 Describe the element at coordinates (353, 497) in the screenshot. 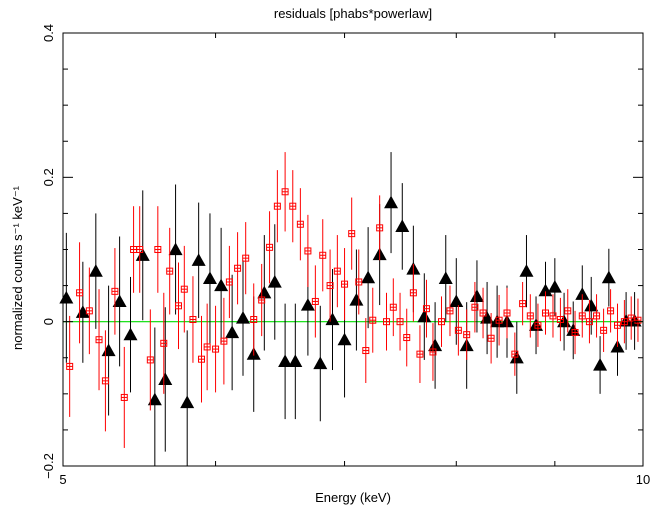

I see `x-axis-label: Energy (keV)` at that location.